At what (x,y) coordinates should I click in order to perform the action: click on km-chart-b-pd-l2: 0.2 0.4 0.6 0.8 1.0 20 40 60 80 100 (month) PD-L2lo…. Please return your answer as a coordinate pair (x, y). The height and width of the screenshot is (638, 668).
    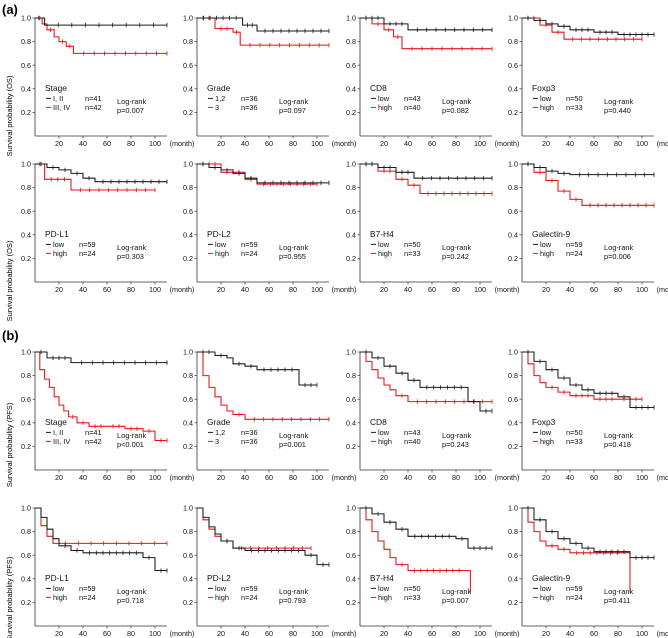
    Looking at the image, I should click on (269, 571).